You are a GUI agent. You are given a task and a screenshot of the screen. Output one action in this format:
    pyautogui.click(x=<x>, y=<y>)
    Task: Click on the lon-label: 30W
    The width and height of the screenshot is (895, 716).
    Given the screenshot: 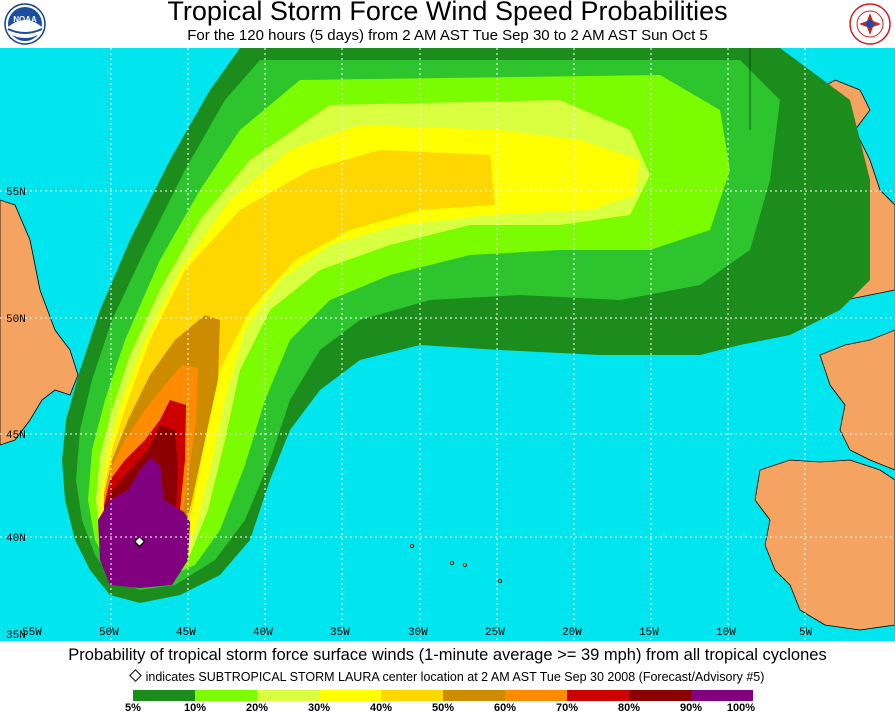 What is the action you would take?
    pyautogui.click(x=418, y=633)
    